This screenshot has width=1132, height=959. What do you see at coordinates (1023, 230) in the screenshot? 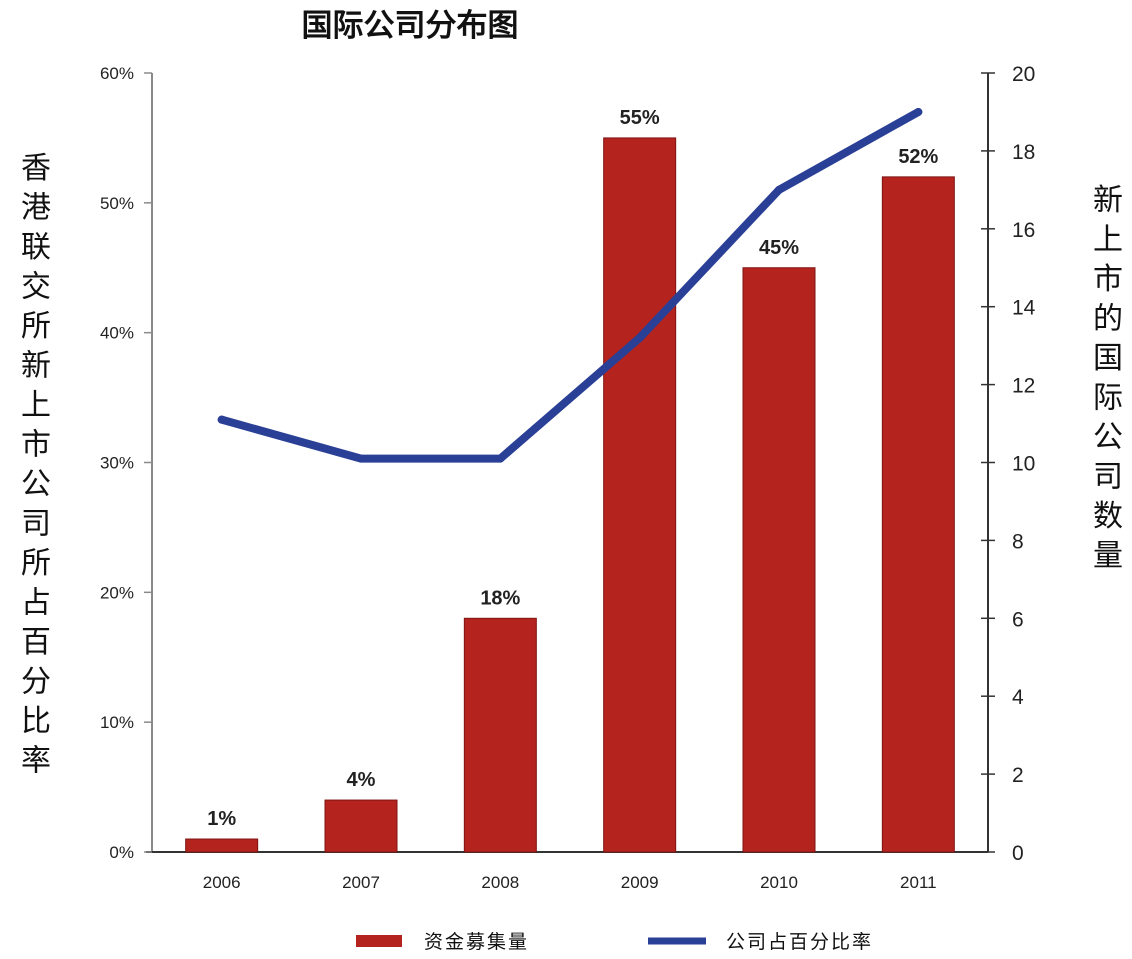
I see `y2-tick-label: 16` at bounding box center [1023, 230].